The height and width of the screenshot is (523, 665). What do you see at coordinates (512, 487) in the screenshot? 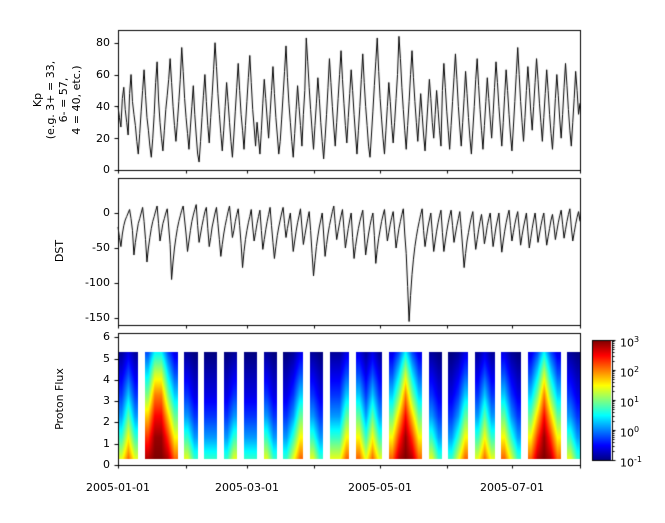
I see `xtick-label: 2005-07-01` at bounding box center [512, 487].